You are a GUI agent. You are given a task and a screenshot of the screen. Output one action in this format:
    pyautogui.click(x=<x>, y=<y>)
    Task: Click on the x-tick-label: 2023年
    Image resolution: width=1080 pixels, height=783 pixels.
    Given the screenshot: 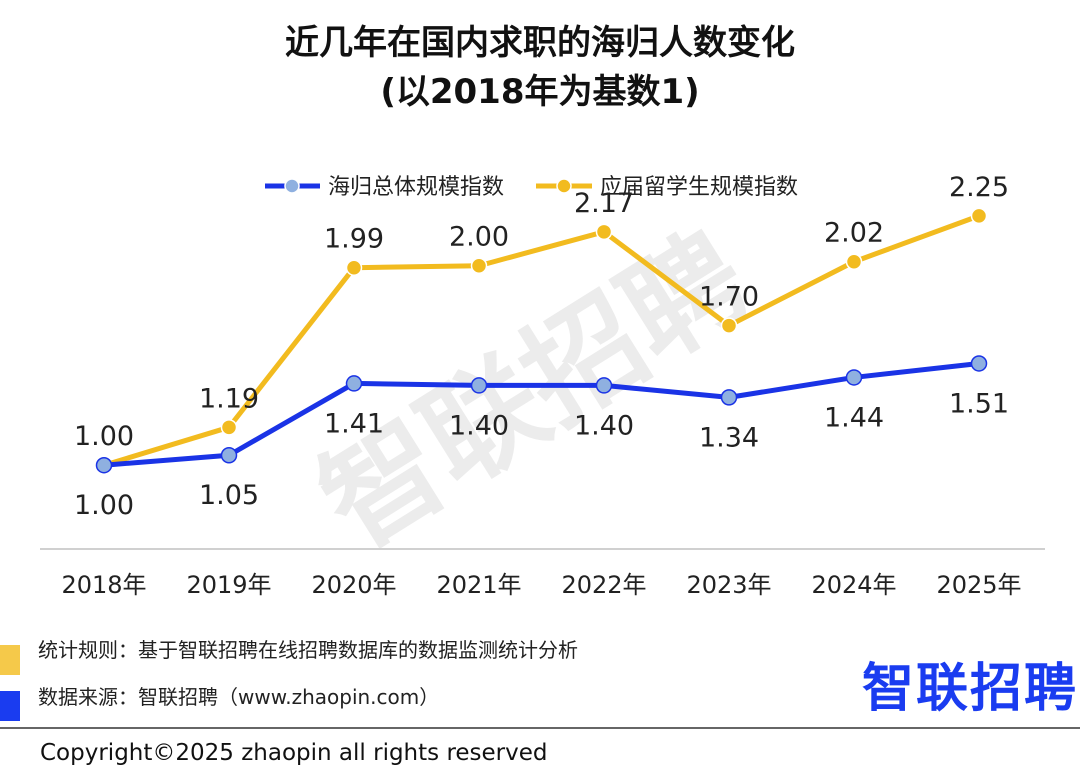 What is the action you would take?
    pyautogui.click(x=728, y=585)
    